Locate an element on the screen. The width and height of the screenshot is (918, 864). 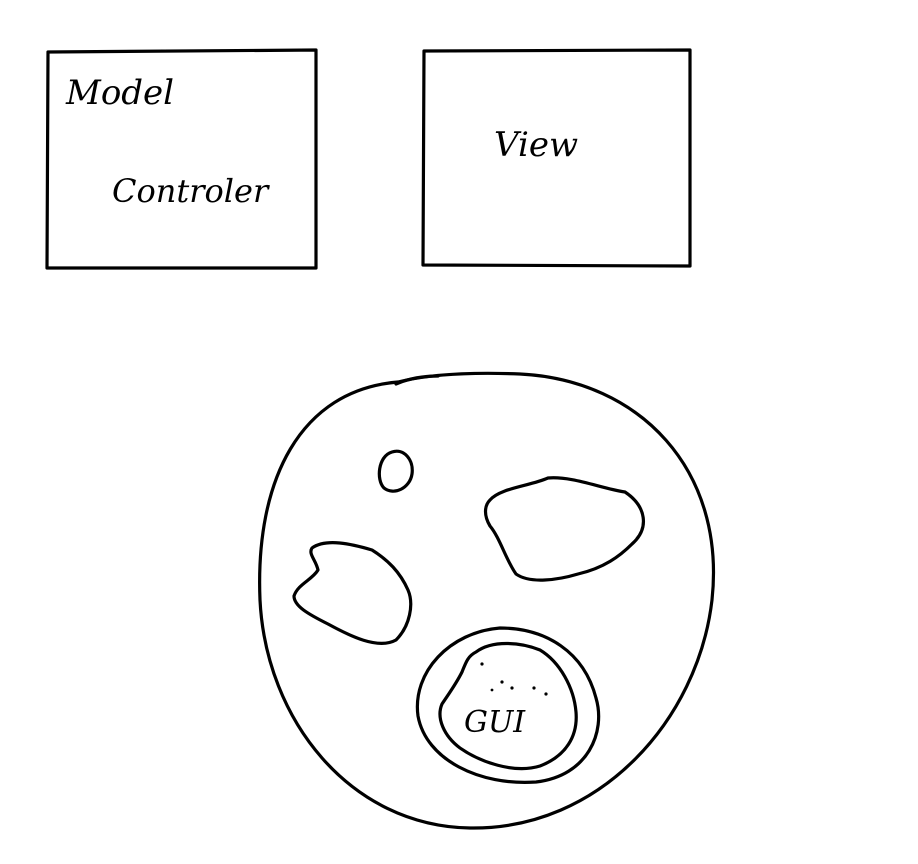
world-circle-overlap-stroke is located at coordinates (417, 380).